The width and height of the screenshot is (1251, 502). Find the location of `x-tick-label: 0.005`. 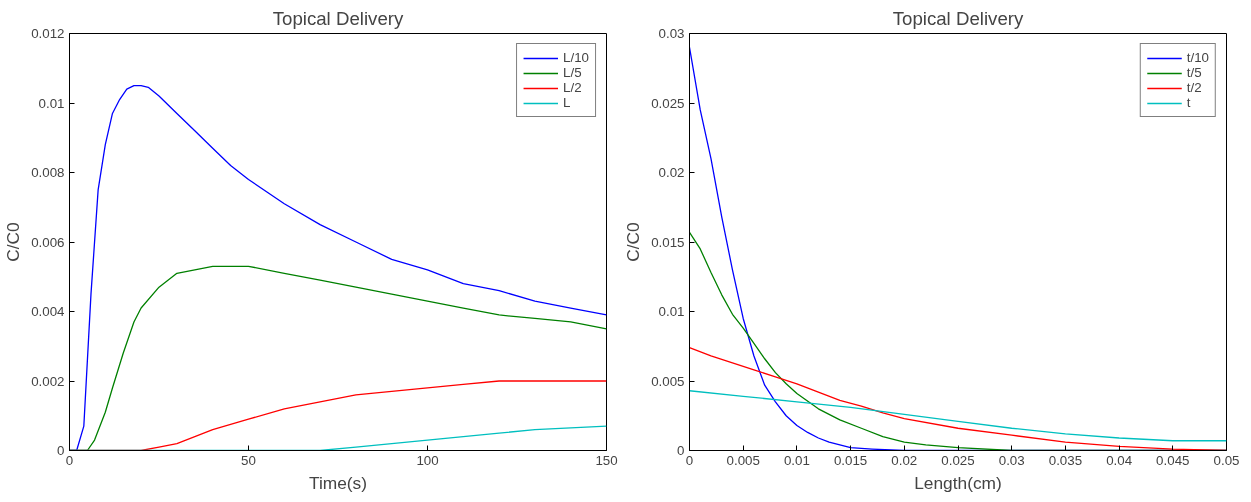

x-tick-label: 0.005 is located at coordinates (743, 460).